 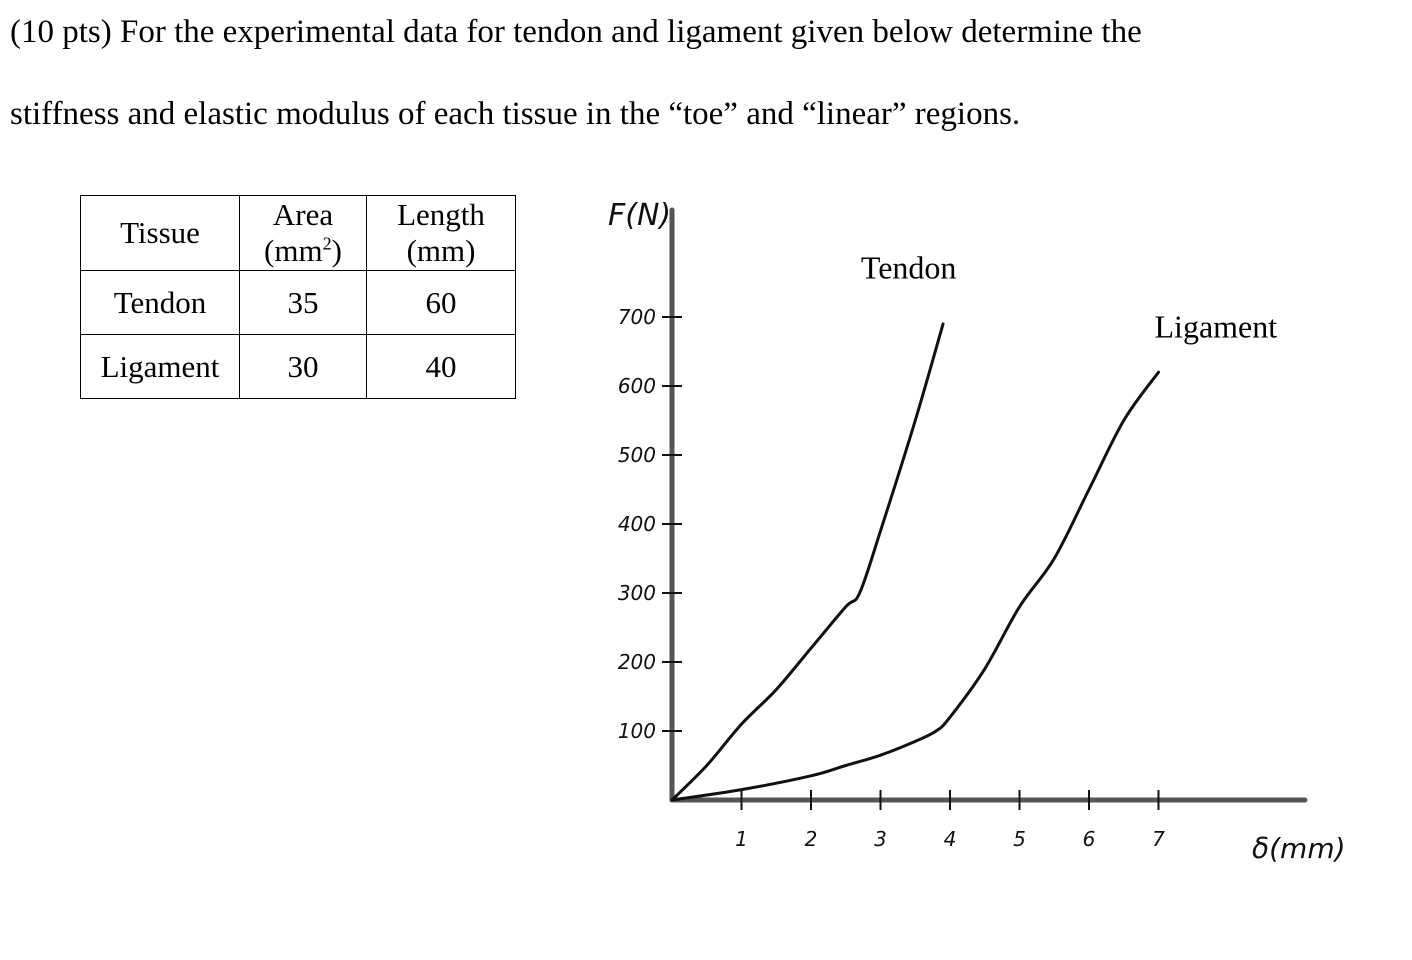 What do you see at coordinates (303, 250) in the screenshot?
I see `header-area-unit: (mm2)` at bounding box center [303, 250].